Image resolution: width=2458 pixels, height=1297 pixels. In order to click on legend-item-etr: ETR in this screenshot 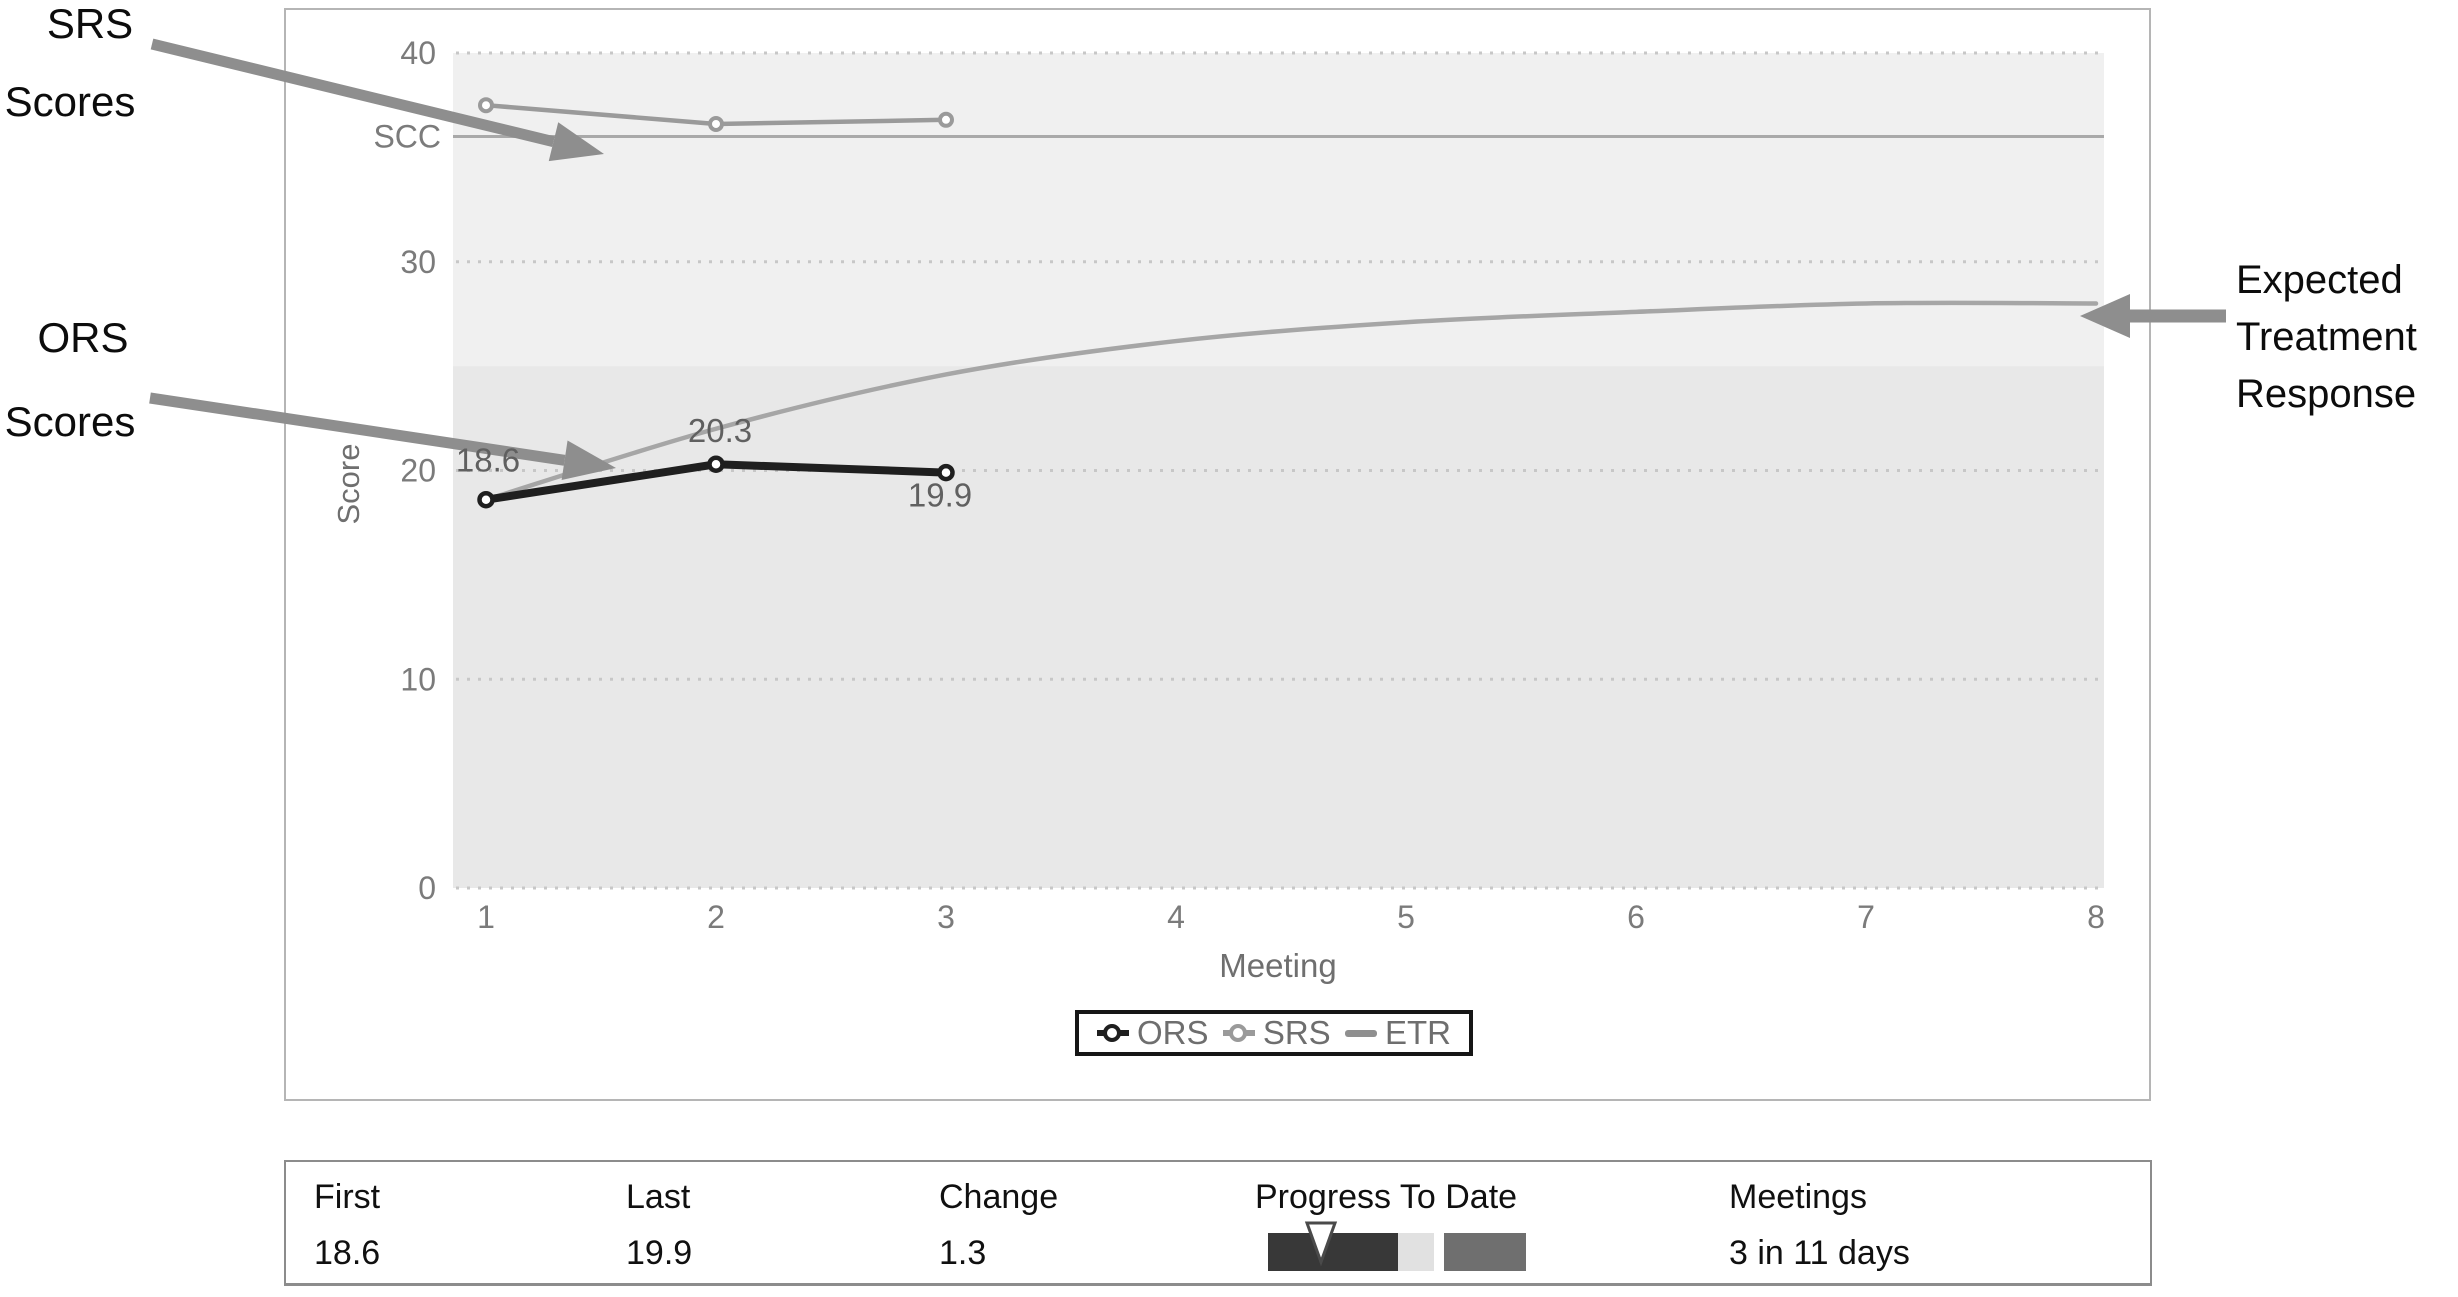, I will do `click(1398, 1033)`.